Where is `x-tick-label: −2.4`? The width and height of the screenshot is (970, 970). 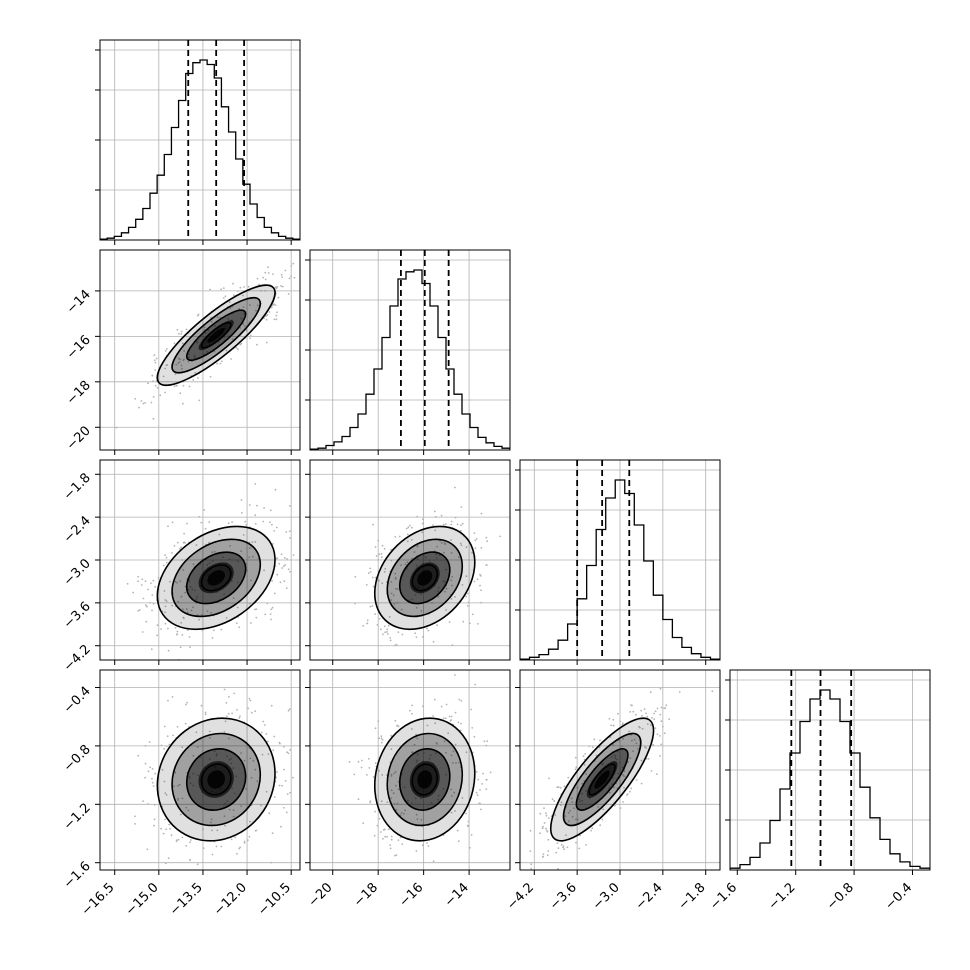
x-tick-label: −2.4 is located at coordinates (649, 896).